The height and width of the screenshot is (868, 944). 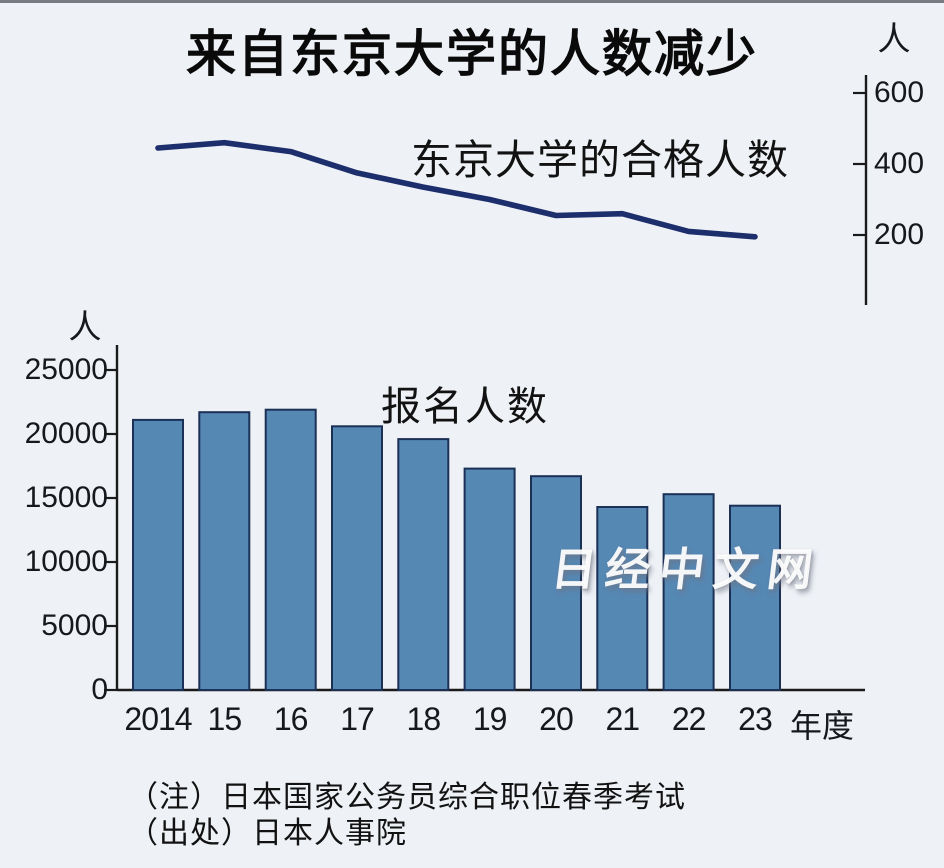 What do you see at coordinates (158, 719) in the screenshot?
I see `x-axis-label-2014: 2014` at bounding box center [158, 719].